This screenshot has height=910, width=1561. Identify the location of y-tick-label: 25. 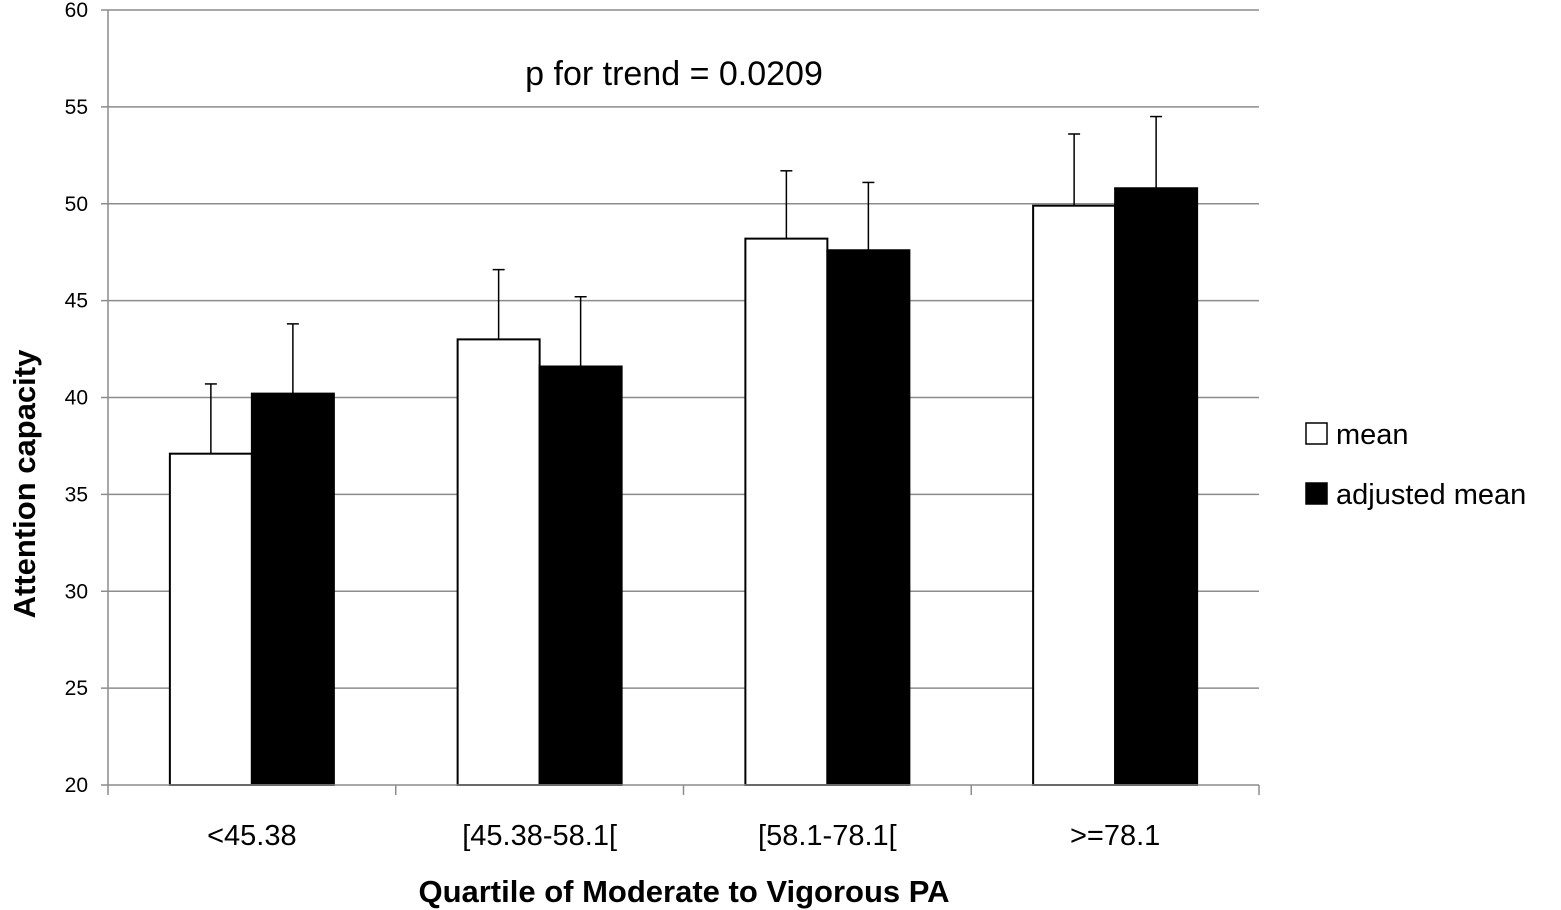
(76, 688).